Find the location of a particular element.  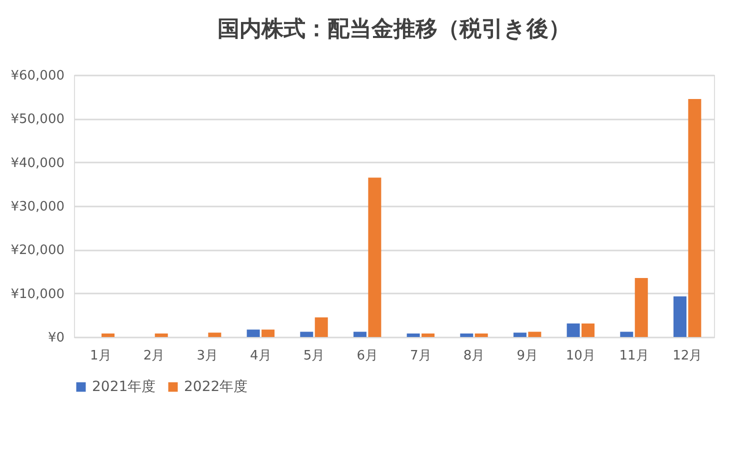

x-tick-label: 5月 is located at coordinates (314, 356).